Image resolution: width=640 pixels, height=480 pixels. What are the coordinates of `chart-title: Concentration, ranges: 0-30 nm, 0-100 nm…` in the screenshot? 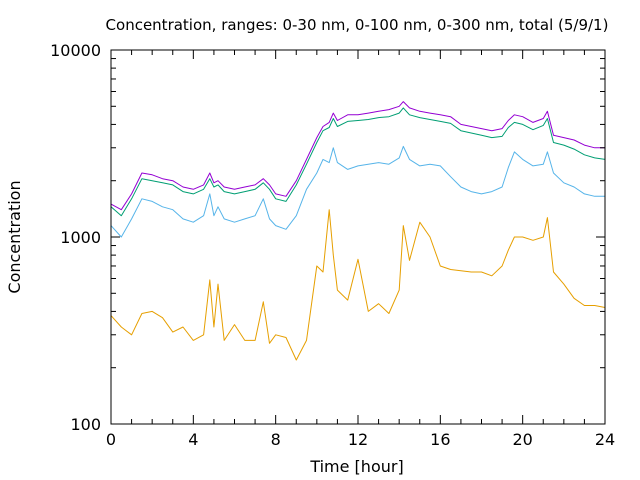 It's located at (357, 25).